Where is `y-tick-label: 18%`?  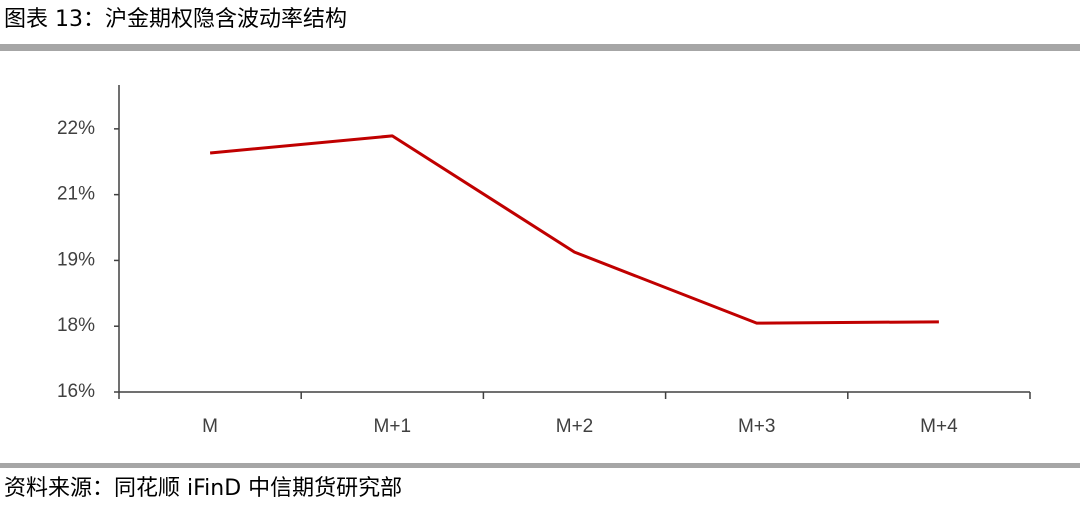
y-tick-label: 18% is located at coordinates (76, 325).